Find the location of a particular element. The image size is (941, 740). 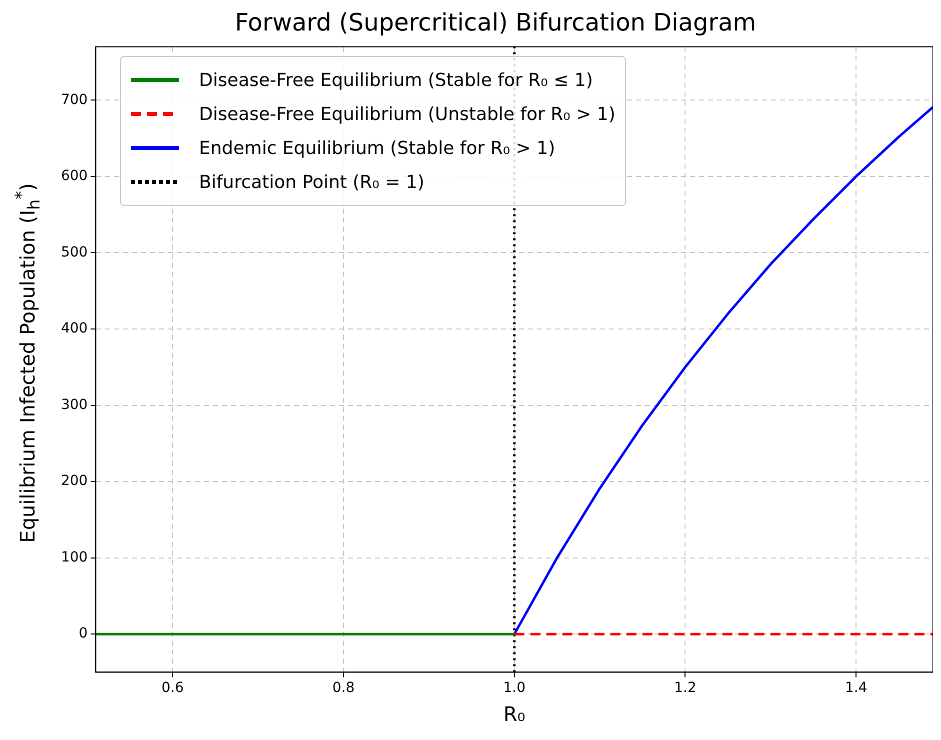

x-tick-label: 0.6 is located at coordinates (172, 688).